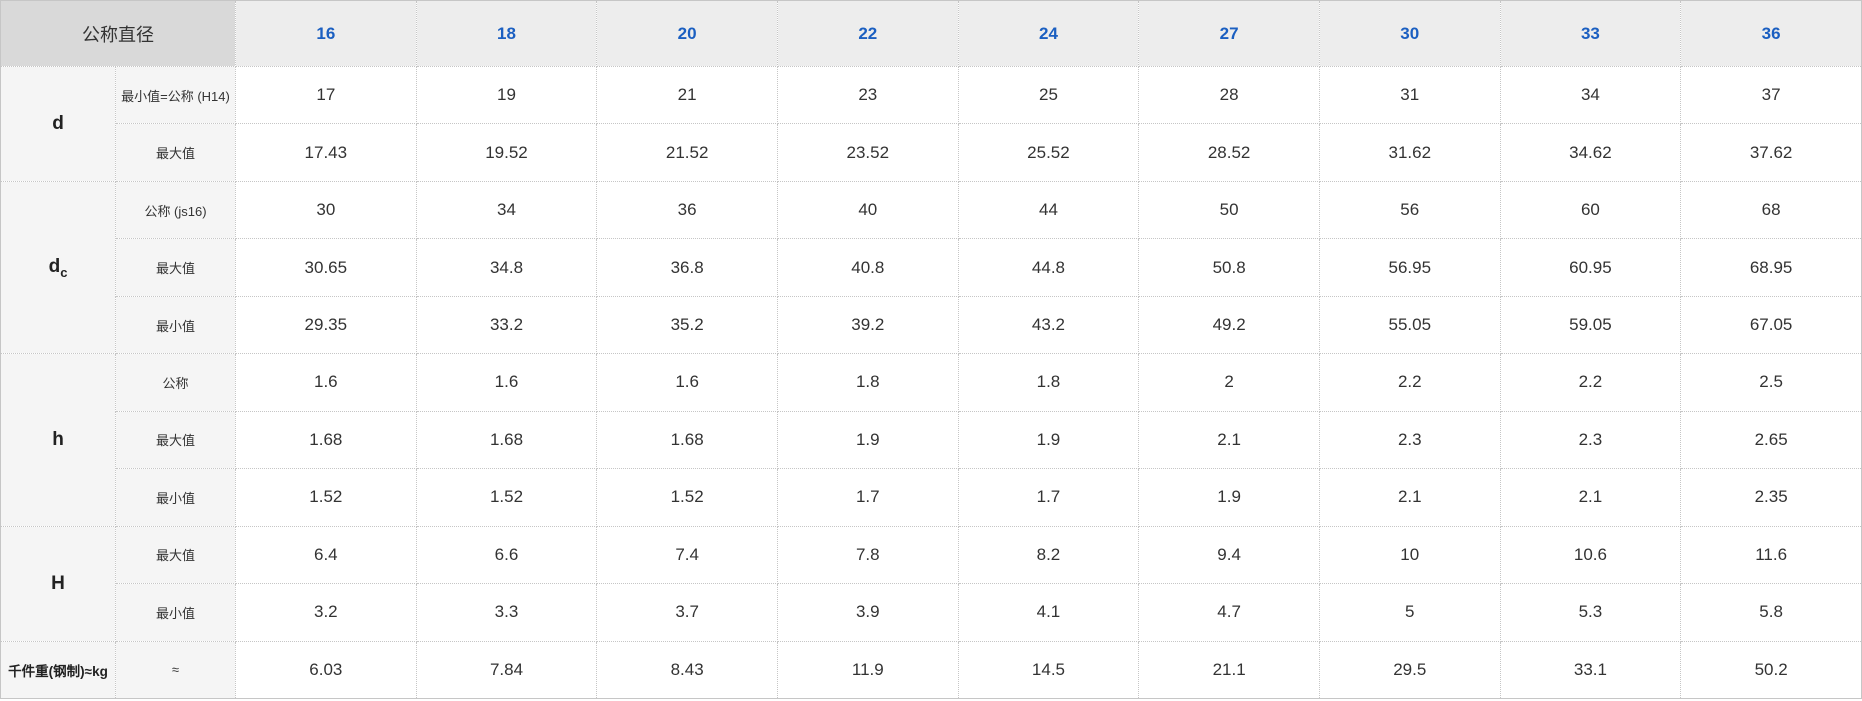  Describe the element at coordinates (1590, 497) in the screenshot. I see `value-cell-h-2-33: 2.1` at that location.